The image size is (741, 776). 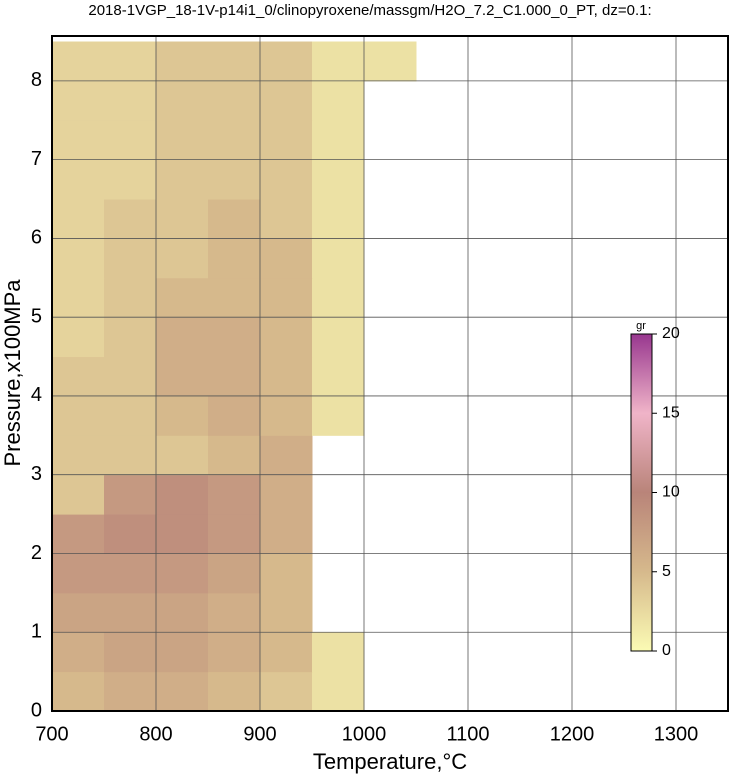 What do you see at coordinates (155, 734) in the screenshot?
I see `x-tick-label: 800` at bounding box center [155, 734].